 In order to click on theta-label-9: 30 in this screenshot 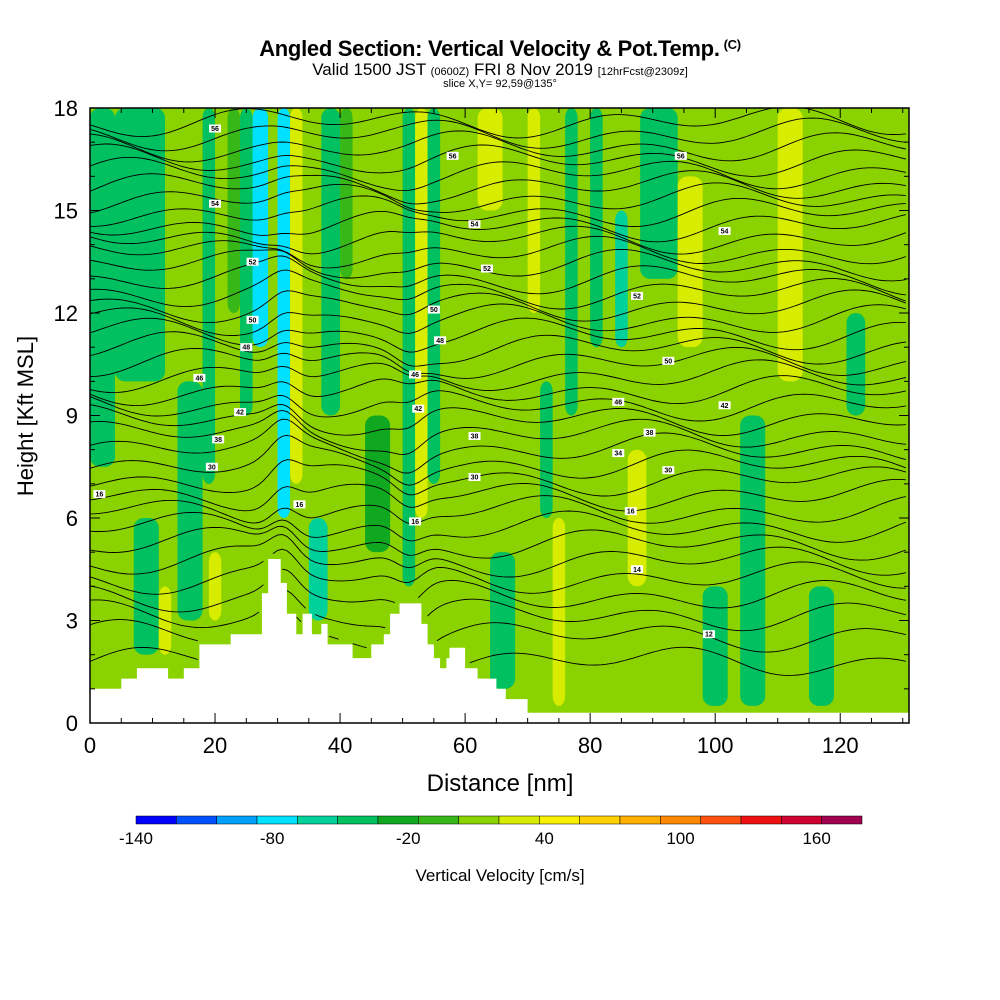, I will do `click(212, 467)`.